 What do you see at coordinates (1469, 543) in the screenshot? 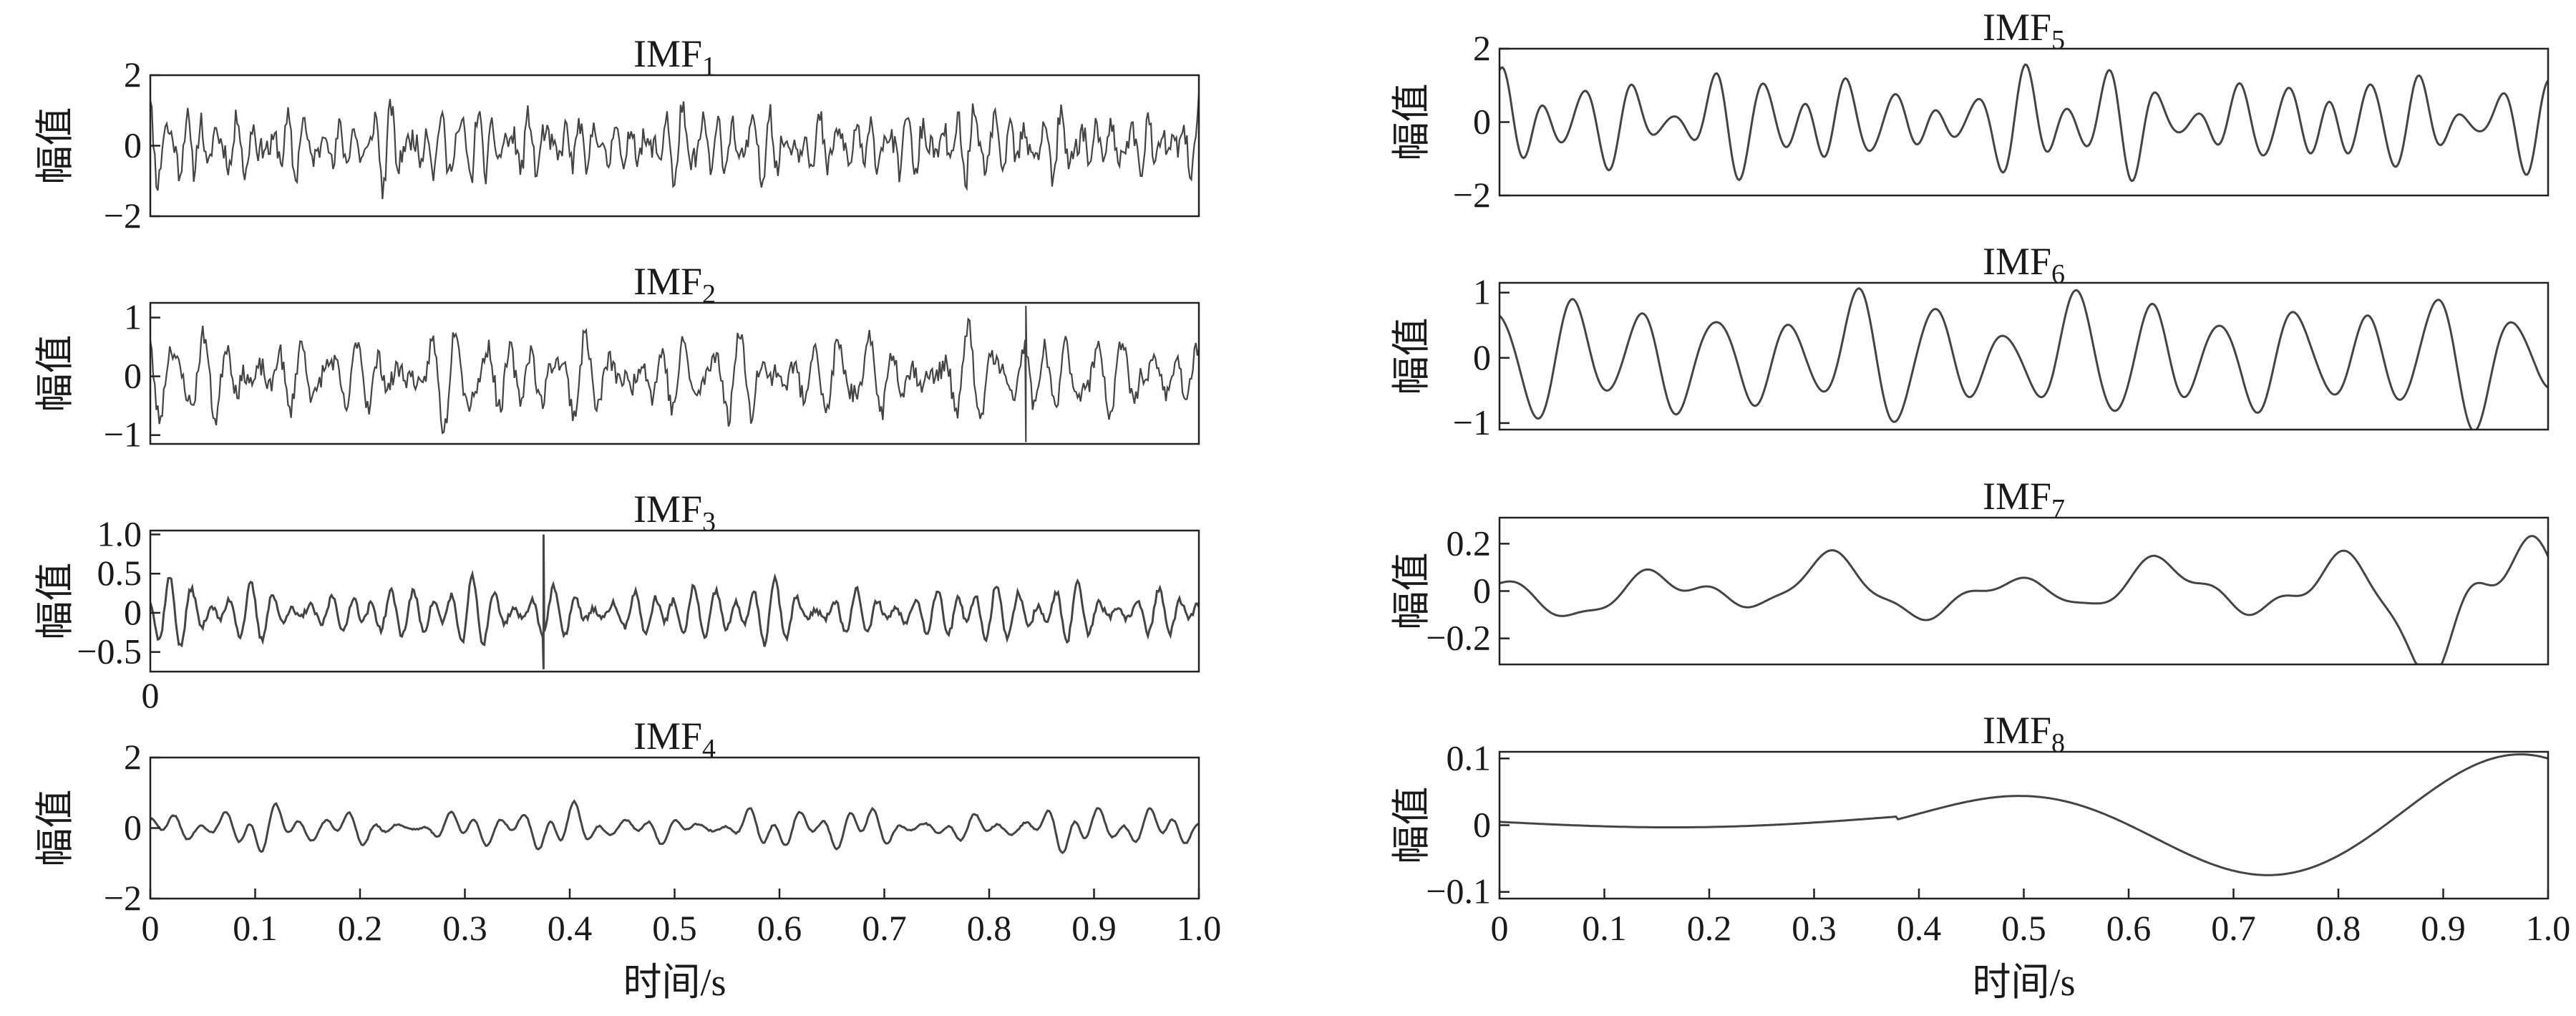
I see `y-tick-label: 0.2` at bounding box center [1469, 543].